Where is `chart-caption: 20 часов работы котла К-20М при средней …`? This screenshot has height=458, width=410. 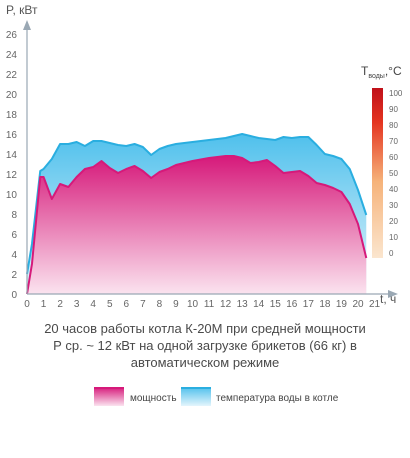
chart-caption: 20 часов работы котла К-20М при средней … is located at coordinates (205, 345).